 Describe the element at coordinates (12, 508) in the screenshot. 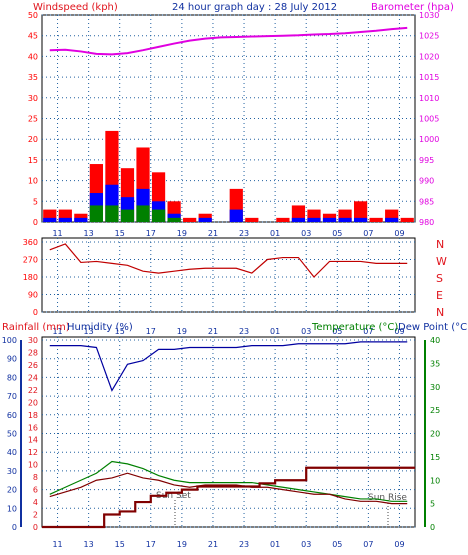

I see `humidity-tick-label: 10` at that location.